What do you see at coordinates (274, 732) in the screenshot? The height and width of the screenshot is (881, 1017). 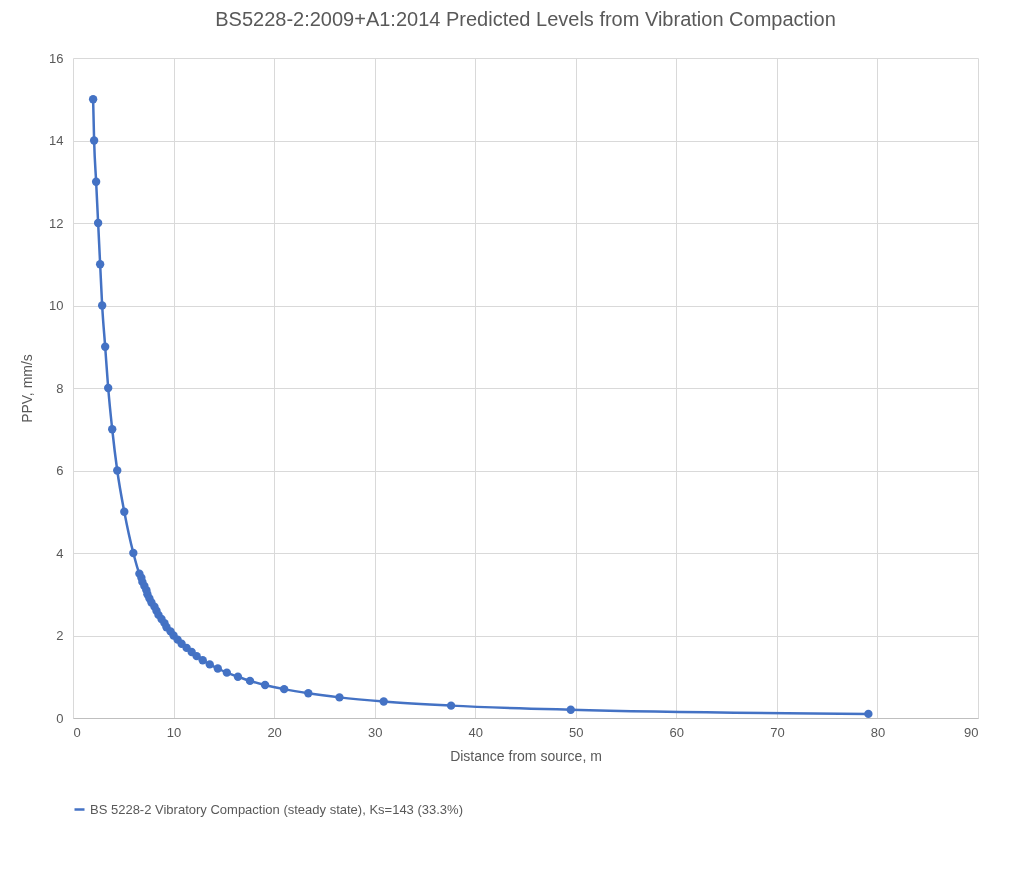 I see `x-tick-label: 20` at bounding box center [274, 732].